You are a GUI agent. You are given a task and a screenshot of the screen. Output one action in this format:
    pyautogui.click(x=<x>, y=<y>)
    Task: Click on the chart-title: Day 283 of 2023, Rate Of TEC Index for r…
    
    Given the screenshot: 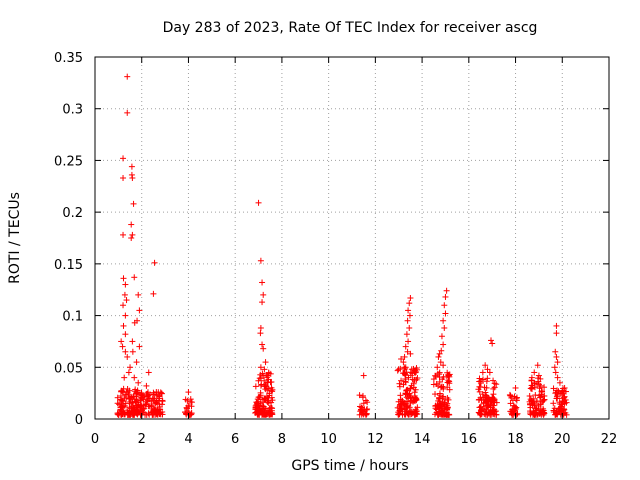 What is the action you would take?
    pyautogui.click(x=350, y=28)
    